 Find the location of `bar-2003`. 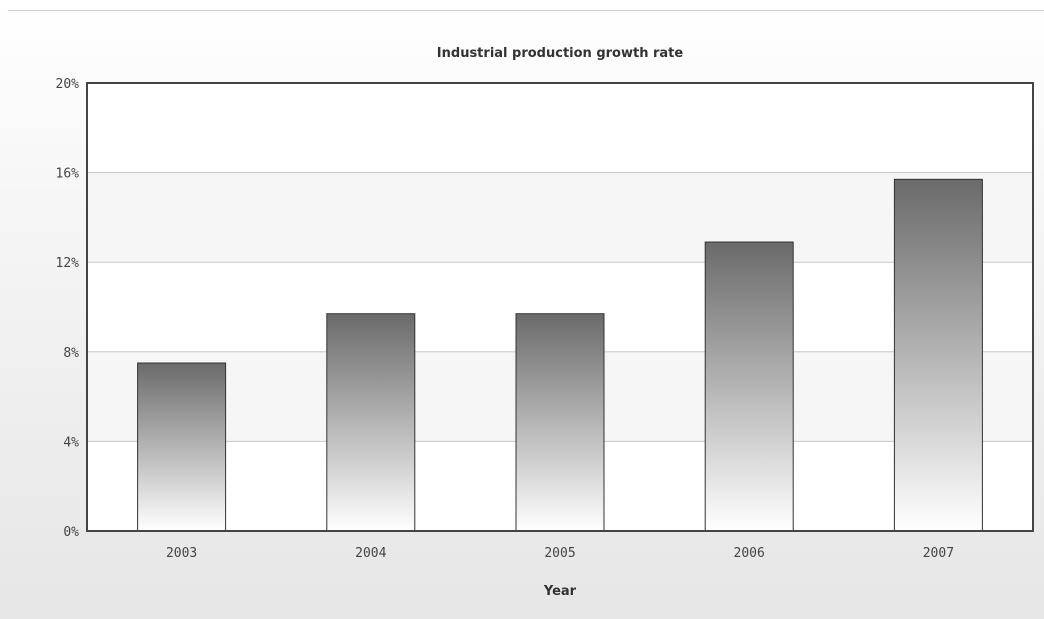

bar-2003 is located at coordinates (182, 447).